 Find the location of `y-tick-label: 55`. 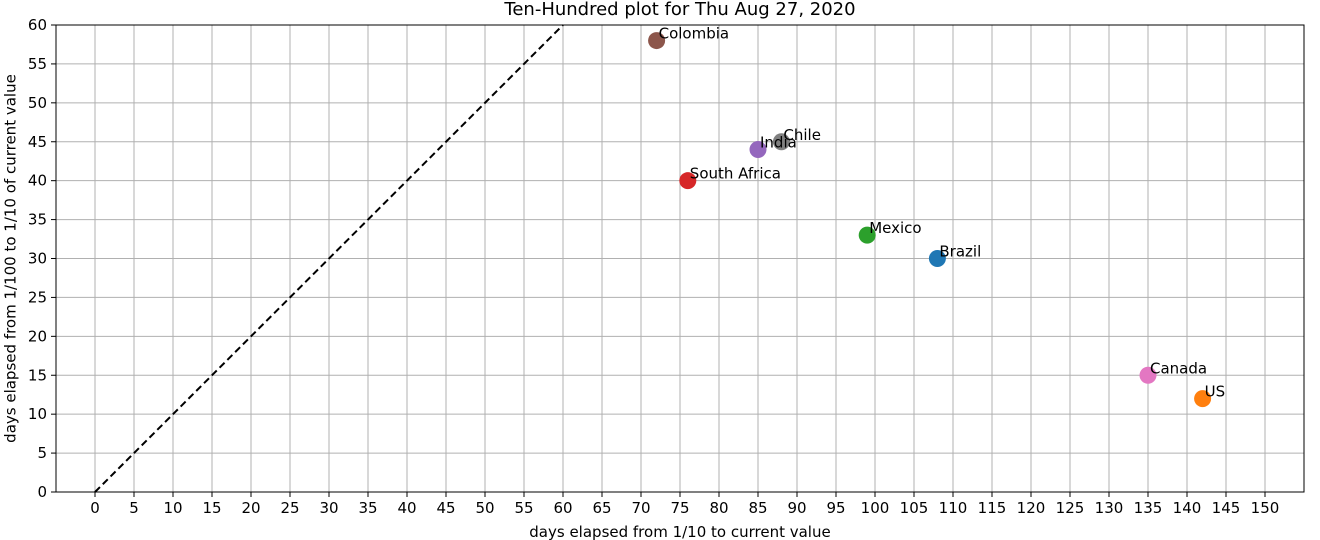

y-tick-label: 55 is located at coordinates (37, 64).